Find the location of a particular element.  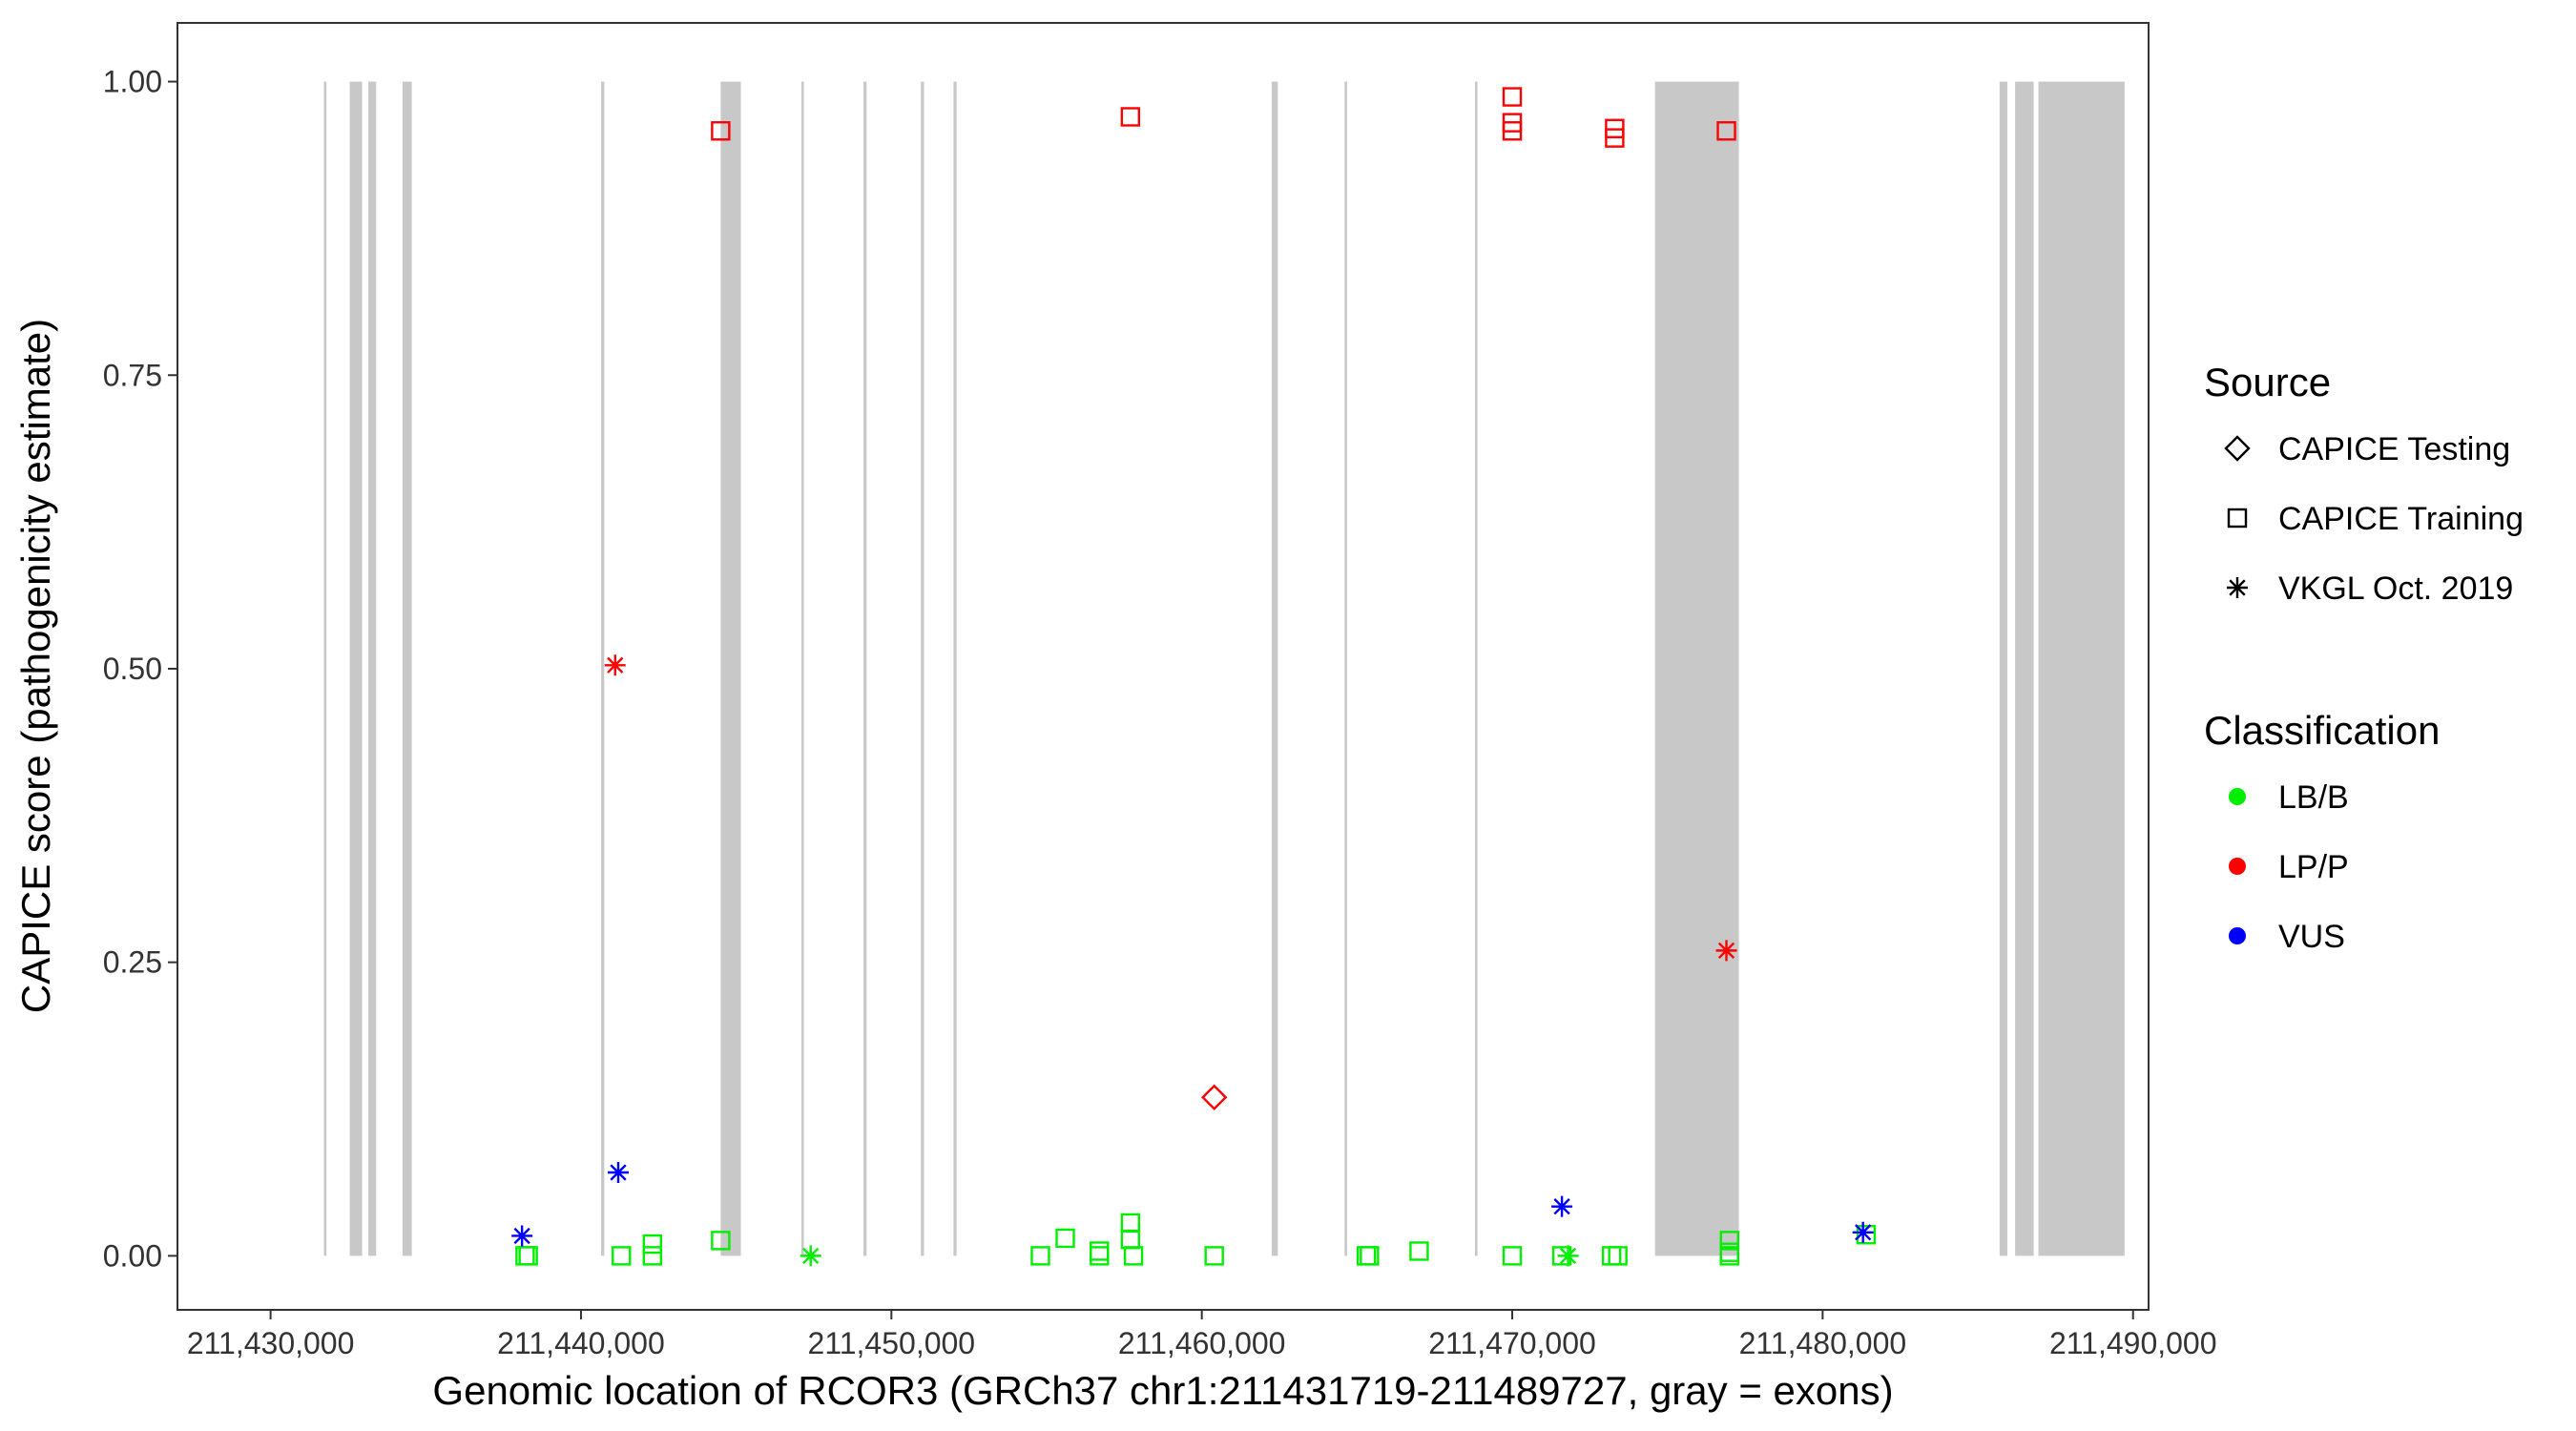

x-tick-label: 211,480,000 is located at coordinates (1823, 1343).